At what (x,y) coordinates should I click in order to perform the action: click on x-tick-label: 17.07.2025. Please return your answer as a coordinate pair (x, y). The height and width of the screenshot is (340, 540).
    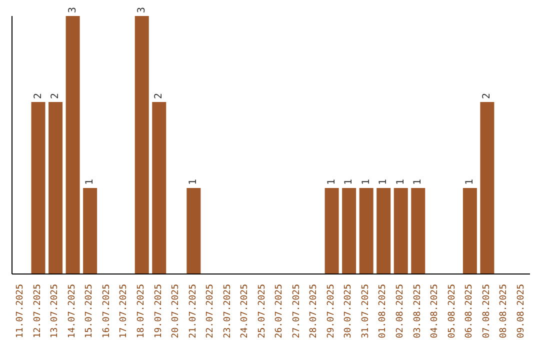
    Looking at the image, I should click on (124, 311).